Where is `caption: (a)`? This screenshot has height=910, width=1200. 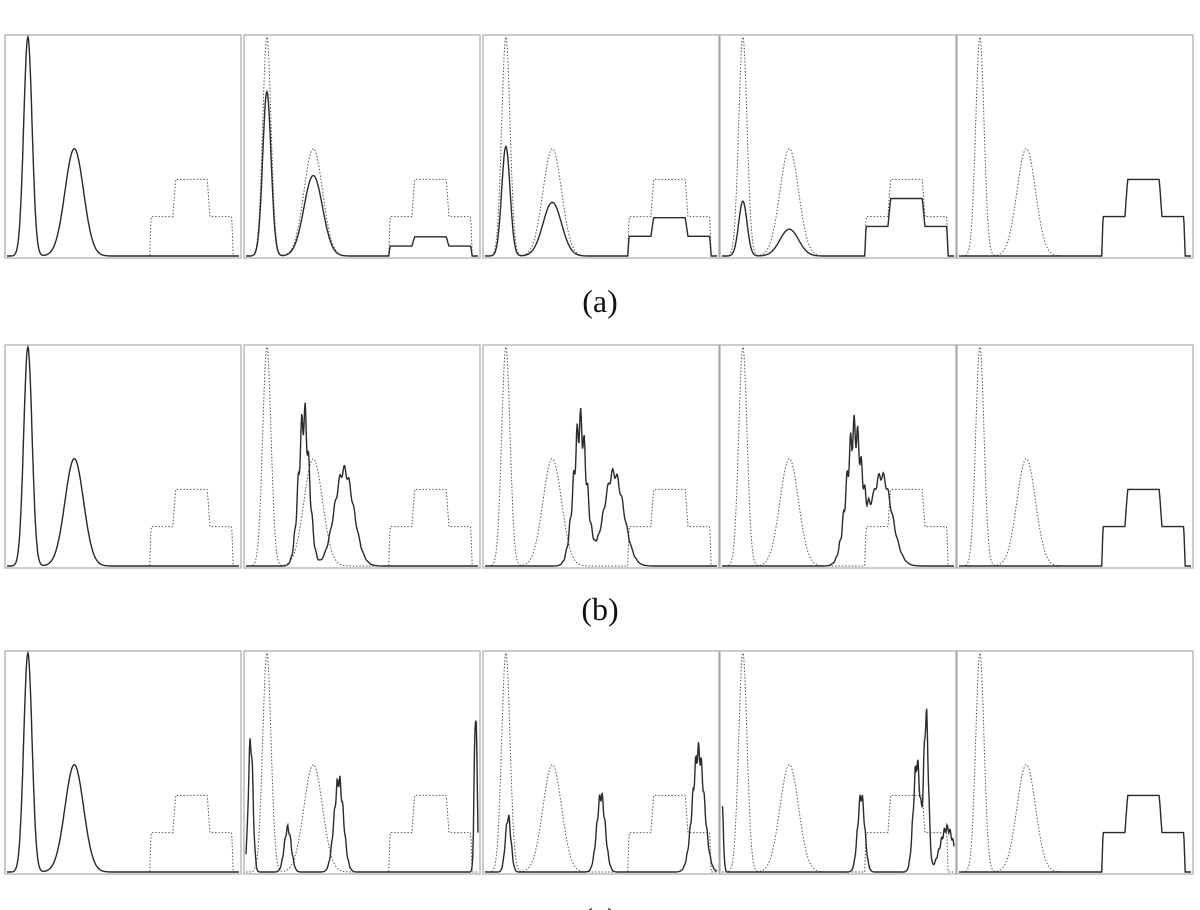
caption: (a) is located at coordinates (600, 301).